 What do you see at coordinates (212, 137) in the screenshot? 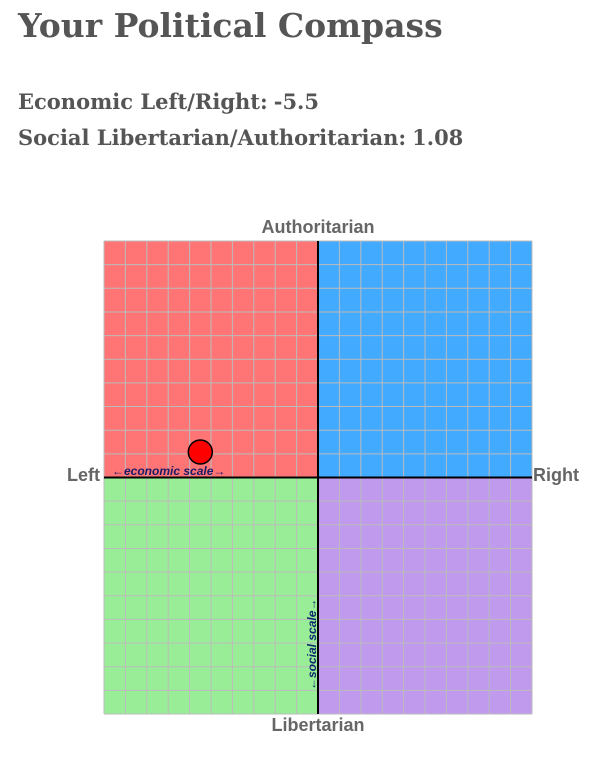
I see `social-score-label: Social Libertarian/Authoritarian:` at bounding box center [212, 137].